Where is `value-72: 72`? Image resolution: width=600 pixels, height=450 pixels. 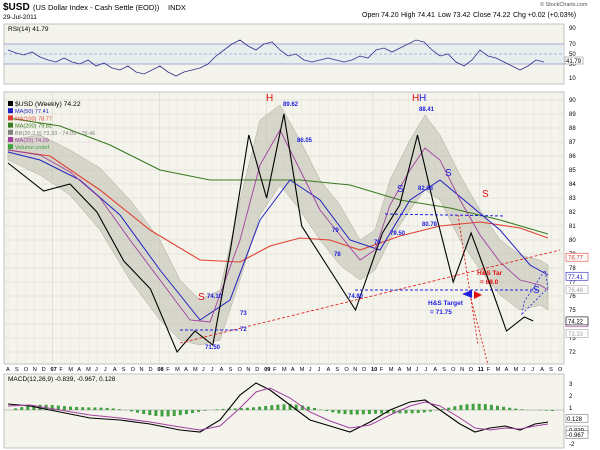
value-72: 72 is located at coordinates (243, 330).